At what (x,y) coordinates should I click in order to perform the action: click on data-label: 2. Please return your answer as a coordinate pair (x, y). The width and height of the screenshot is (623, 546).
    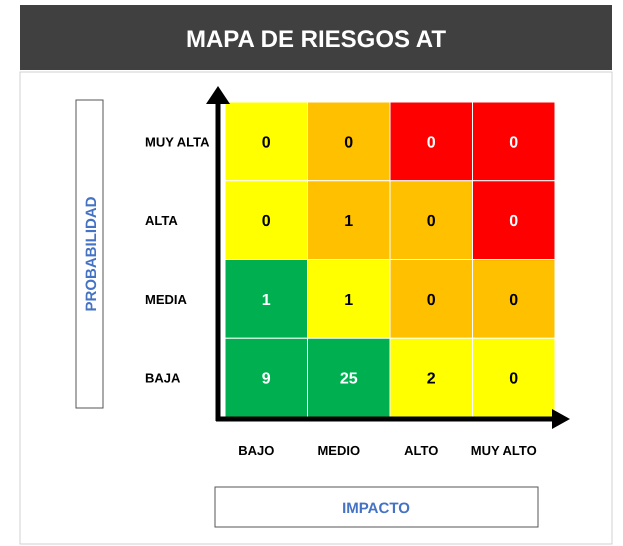
    Looking at the image, I should click on (431, 379).